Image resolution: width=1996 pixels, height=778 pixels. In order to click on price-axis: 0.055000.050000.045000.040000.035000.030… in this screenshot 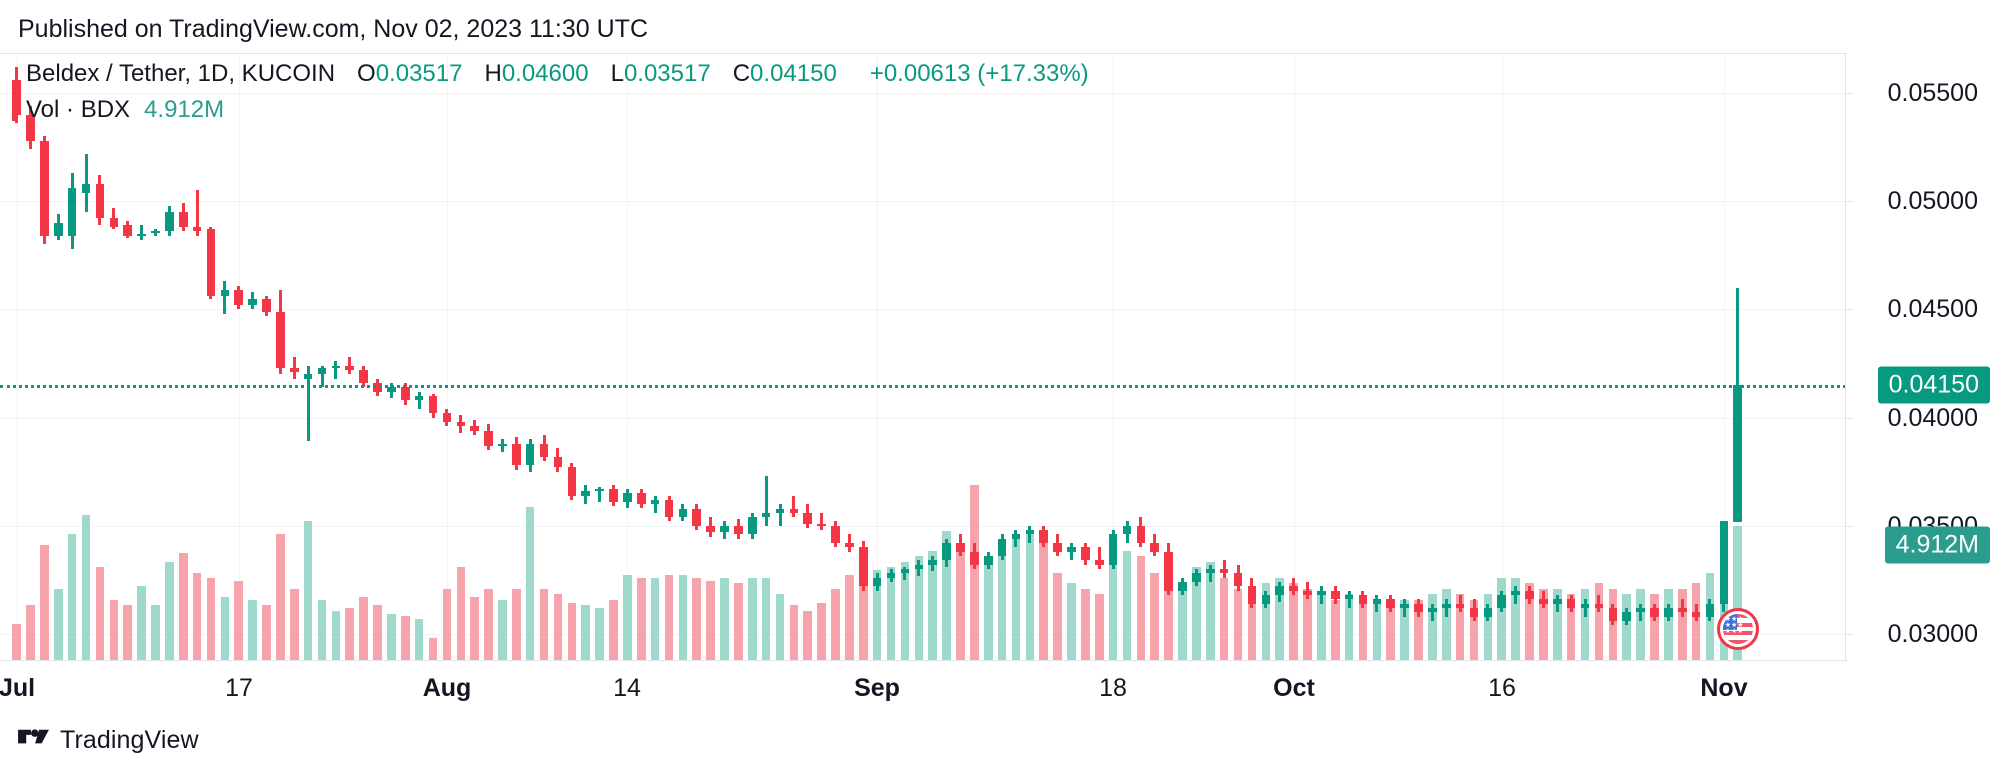, I will do `click(1921, 357)`.